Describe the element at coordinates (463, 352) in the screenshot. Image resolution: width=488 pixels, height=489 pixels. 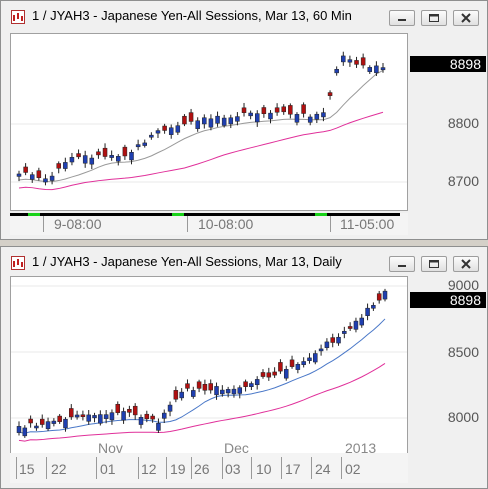
I see `y-axis-label: 8500` at that location.